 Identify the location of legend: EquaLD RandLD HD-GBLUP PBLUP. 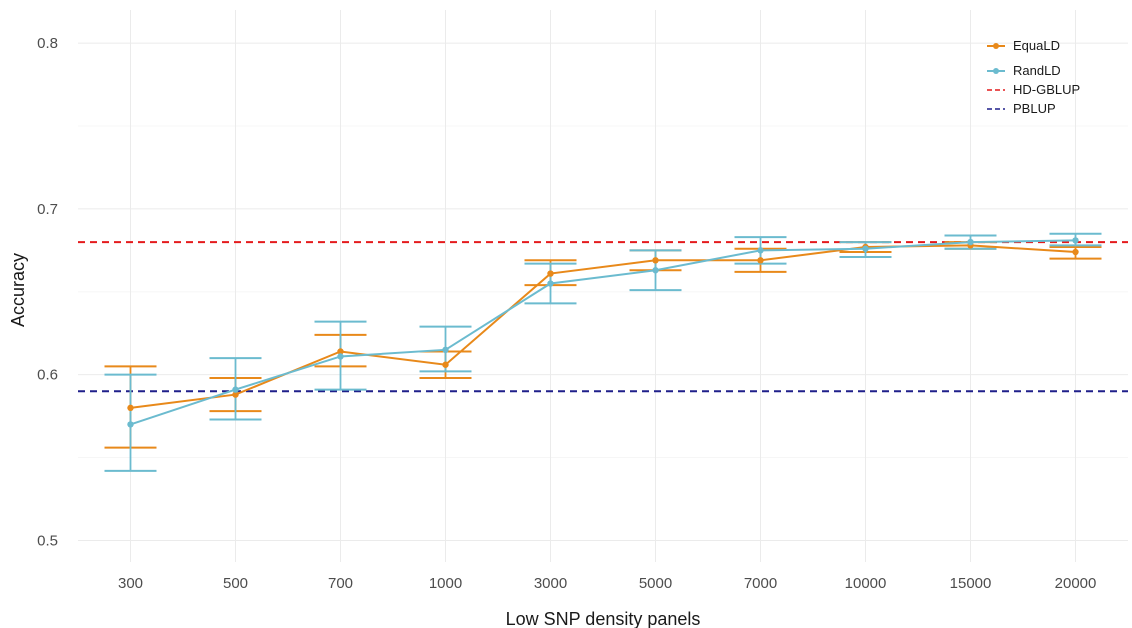
(1033, 77).